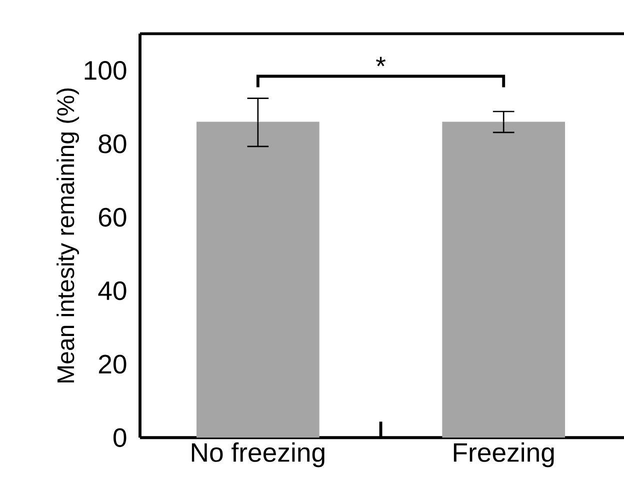 This screenshot has width=624, height=495. I want to click on y-tick-label: 40, so click(112, 290).